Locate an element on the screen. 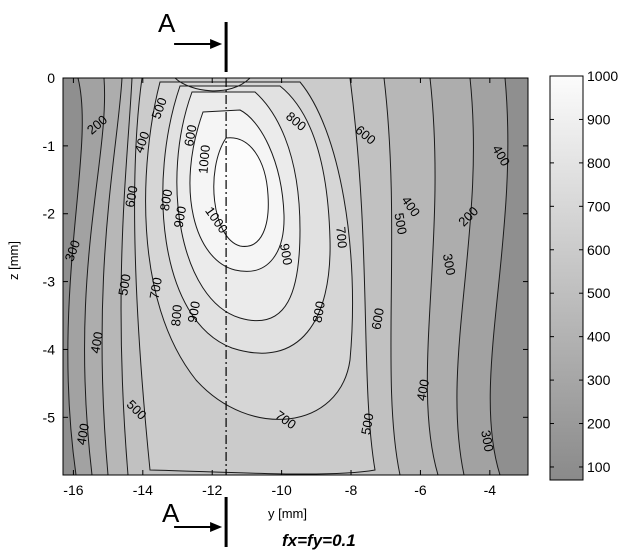 The width and height of the screenshot is (632, 553). colorbar-tick-label: 400 is located at coordinates (599, 337).